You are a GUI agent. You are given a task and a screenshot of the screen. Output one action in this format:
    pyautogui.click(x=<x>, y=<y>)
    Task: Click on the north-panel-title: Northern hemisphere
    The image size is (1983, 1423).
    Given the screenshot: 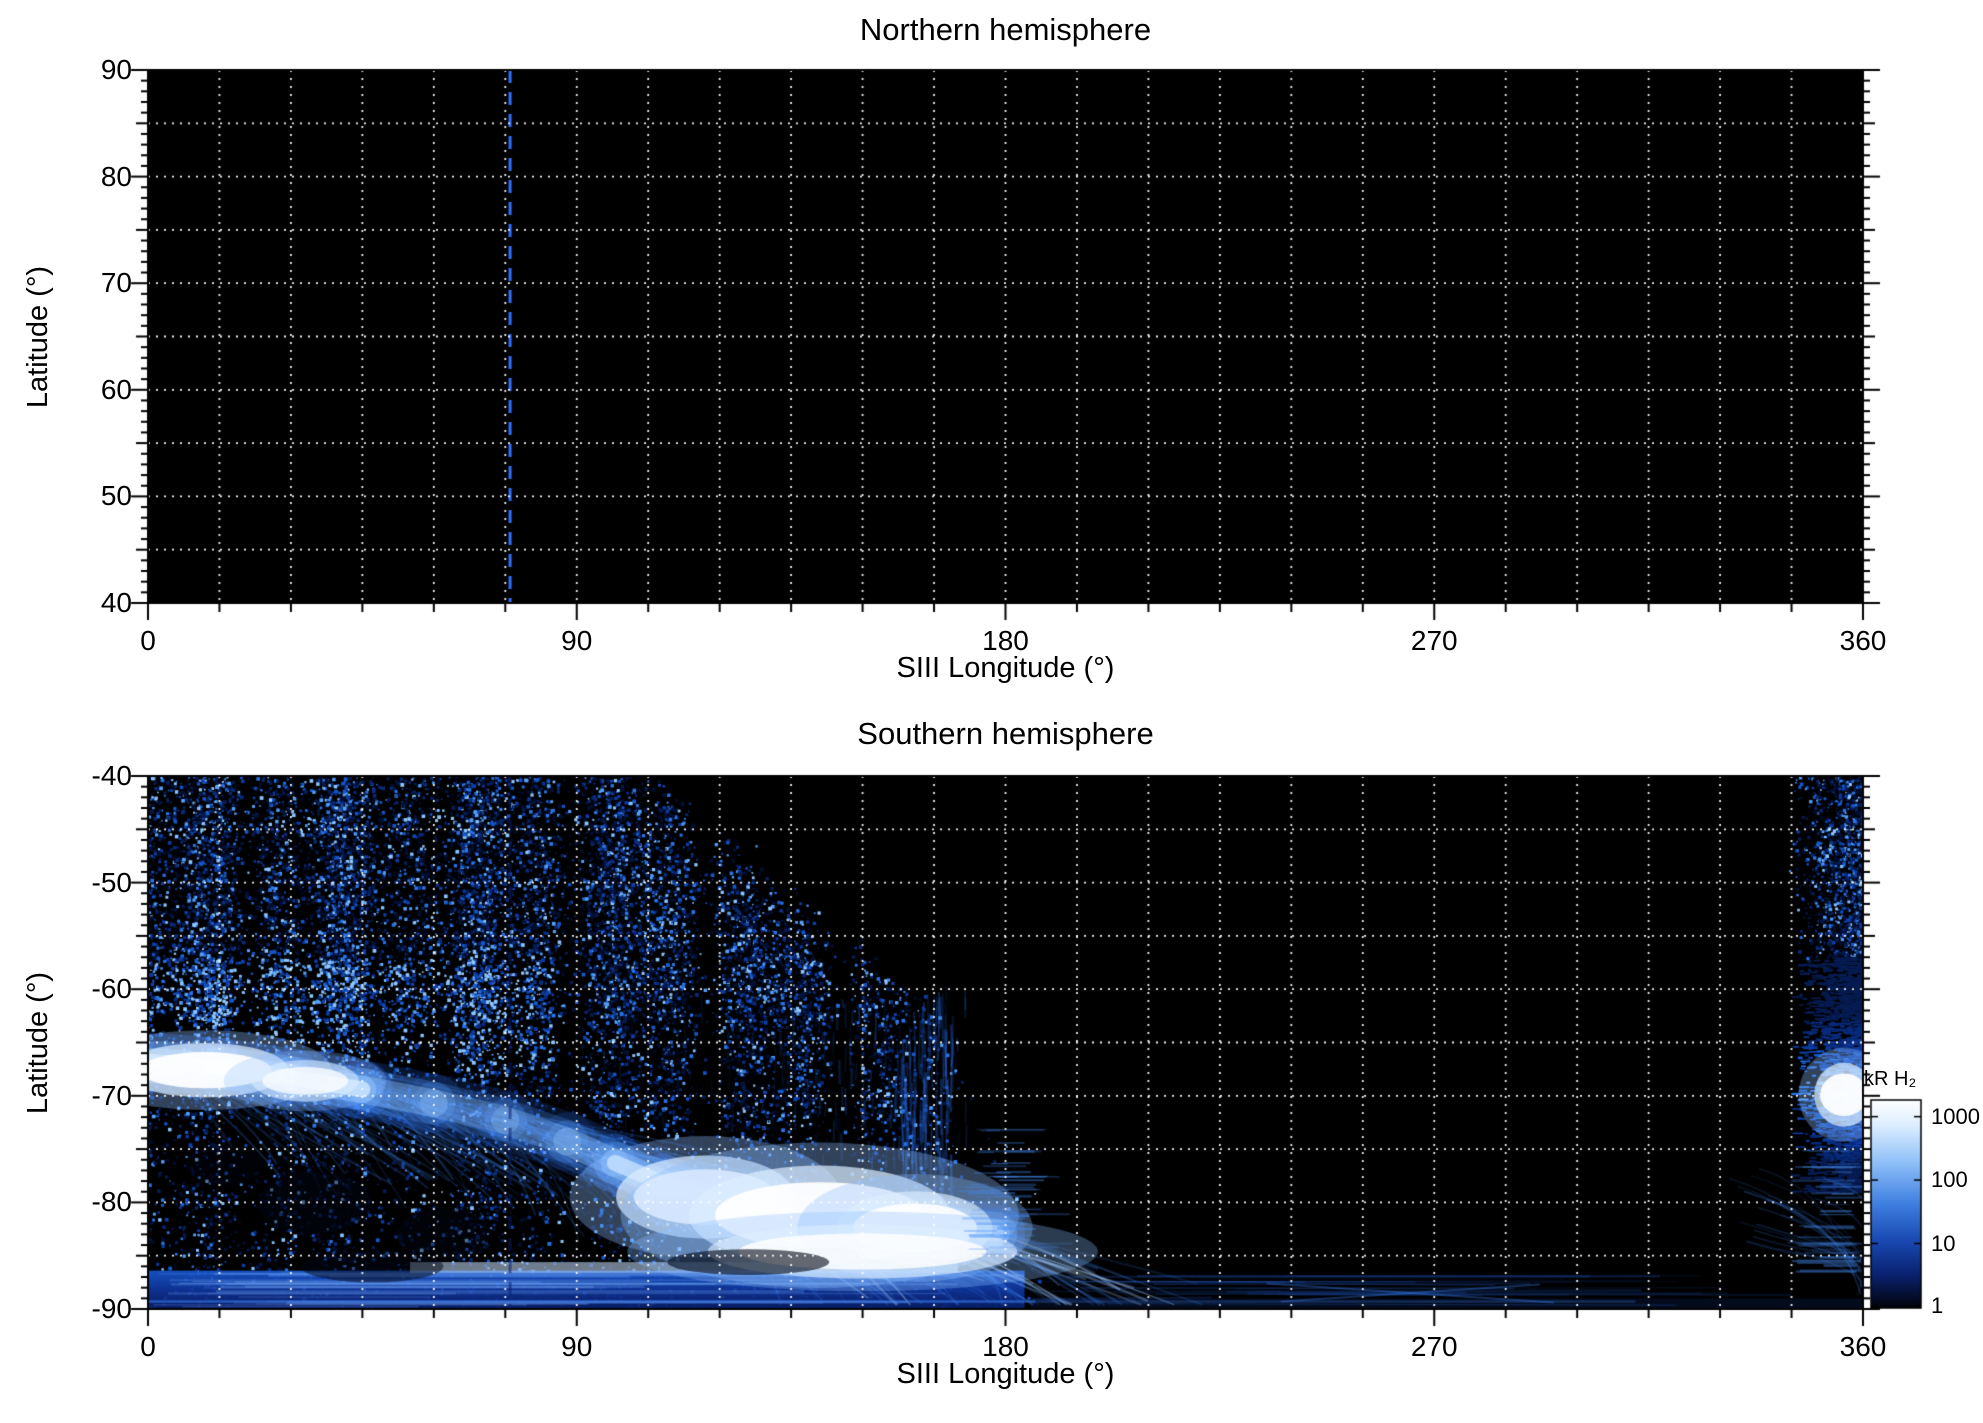 What is the action you would take?
    pyautogui.click(x=1005, y=29)
    